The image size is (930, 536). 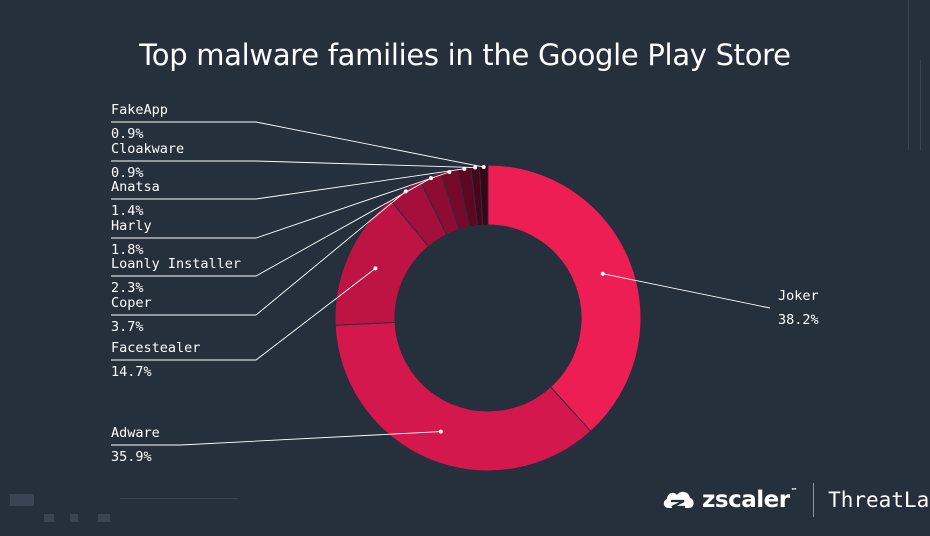 I want to click on label-value-adware: 35.9%, so click(x=131, y=457).